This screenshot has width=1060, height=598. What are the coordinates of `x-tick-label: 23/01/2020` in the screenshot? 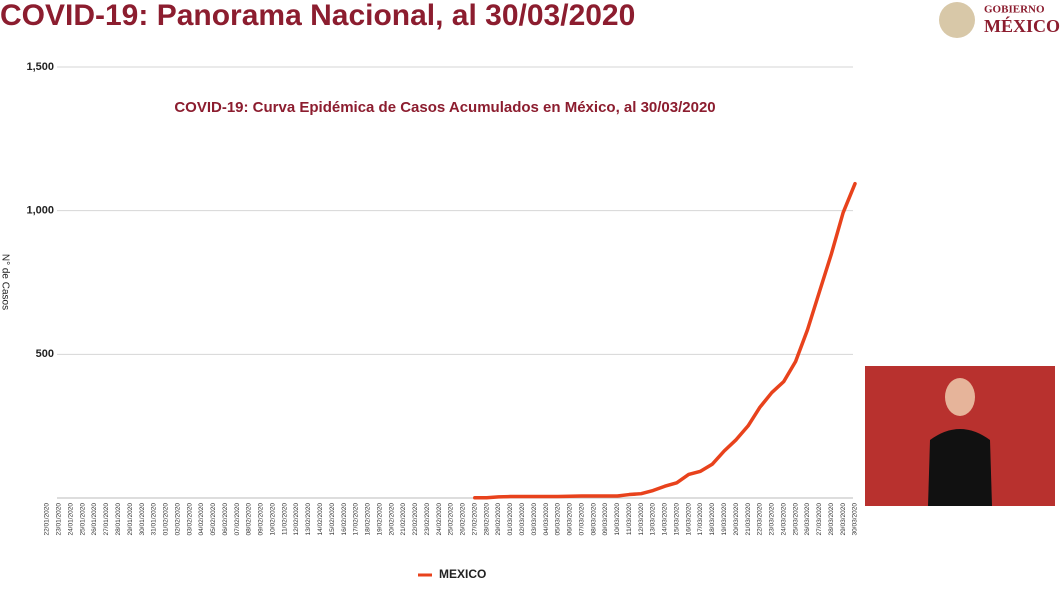 It's located at (59, 519).